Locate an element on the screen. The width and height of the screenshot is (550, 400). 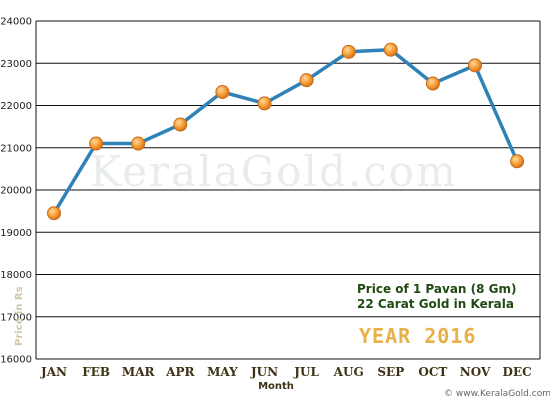
footer-credit: © www.KeralaGold.com is located at coordinates (497, 394).